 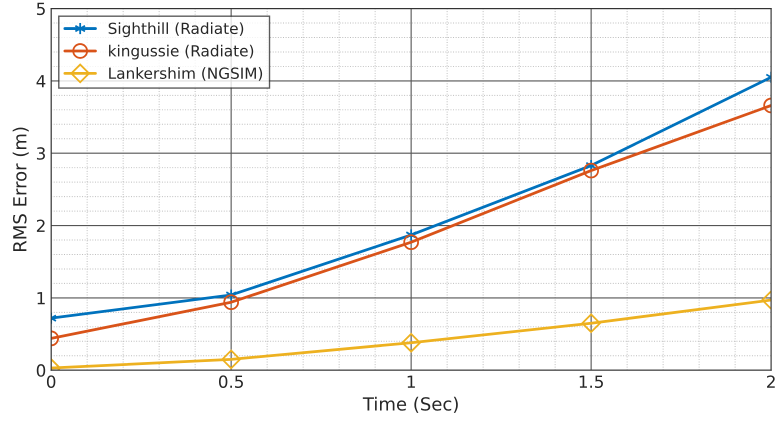 What do you see at coordinates (40, 9) in the screenshot?
I see `y-tick-label: 5` at bounding box center [40, 9].